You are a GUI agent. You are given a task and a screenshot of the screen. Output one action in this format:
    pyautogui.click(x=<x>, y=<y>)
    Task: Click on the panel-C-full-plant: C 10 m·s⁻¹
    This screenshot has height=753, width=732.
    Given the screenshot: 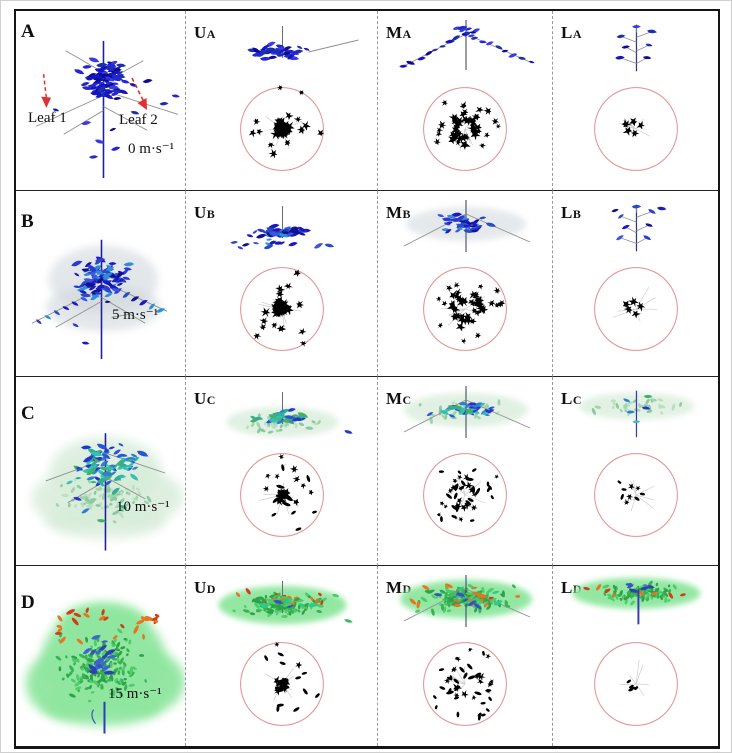 What is the action you would take?
    pyautogui.click(x=101, y=471)
    